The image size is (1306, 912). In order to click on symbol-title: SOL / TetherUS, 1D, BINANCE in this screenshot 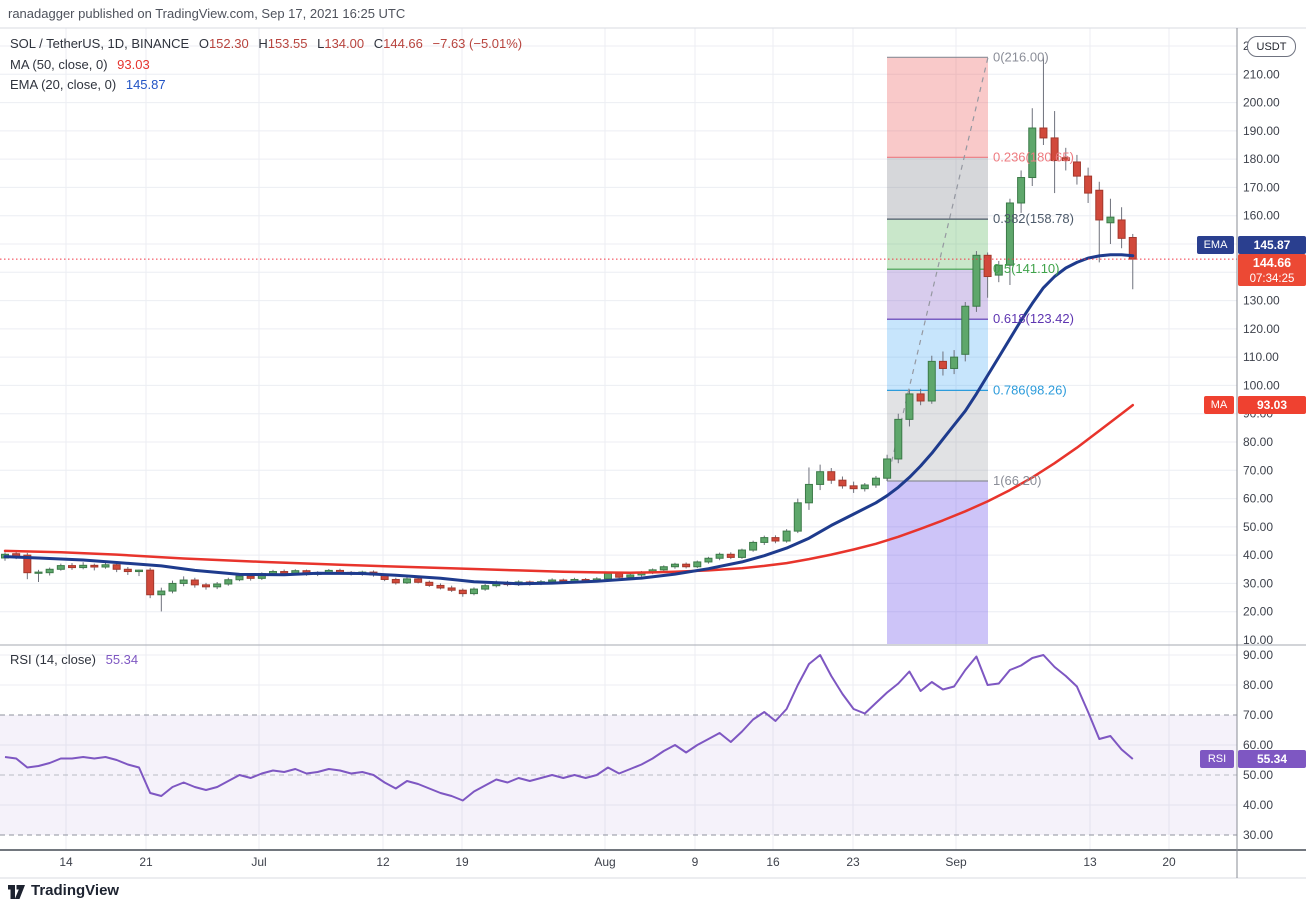, I will do `click(100, 43)`.